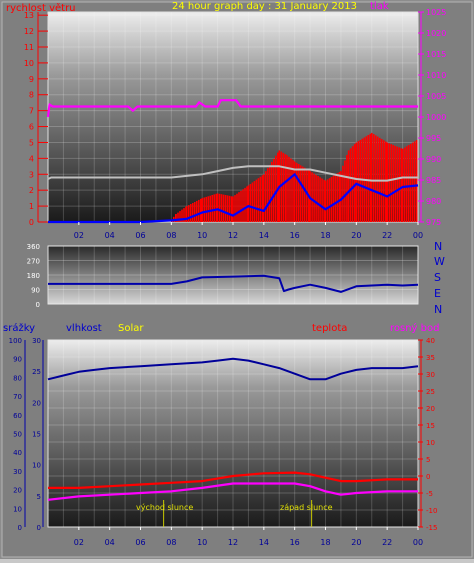 This screenshot has width=474, height=563. I want to click on panel1-x-tick-18: 18, so click(325, 235).